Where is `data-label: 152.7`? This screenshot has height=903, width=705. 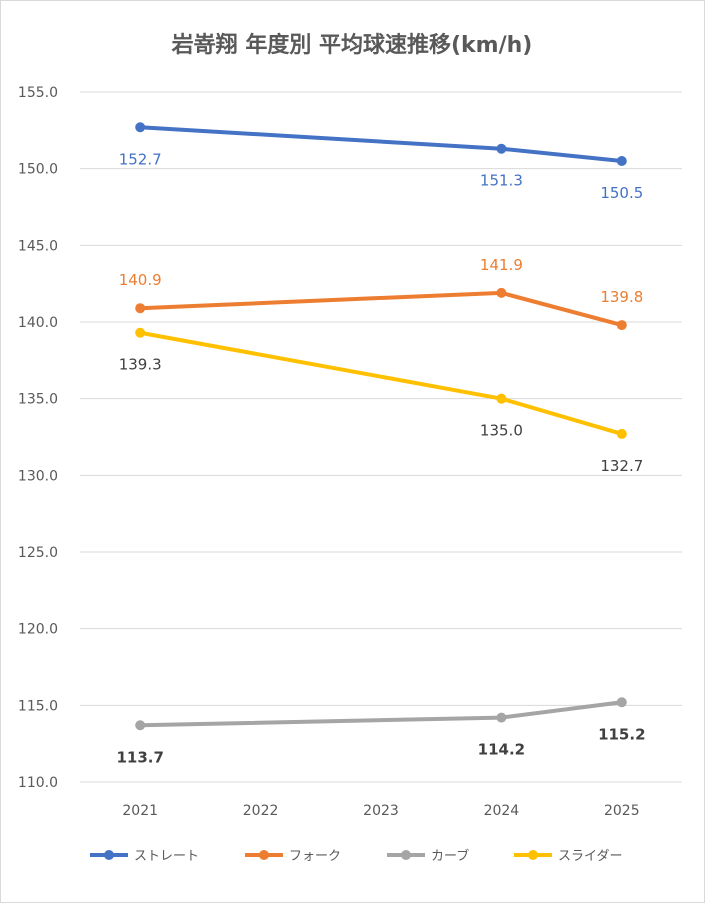 data-label: 152.7 is located at coordinates (140, 159).